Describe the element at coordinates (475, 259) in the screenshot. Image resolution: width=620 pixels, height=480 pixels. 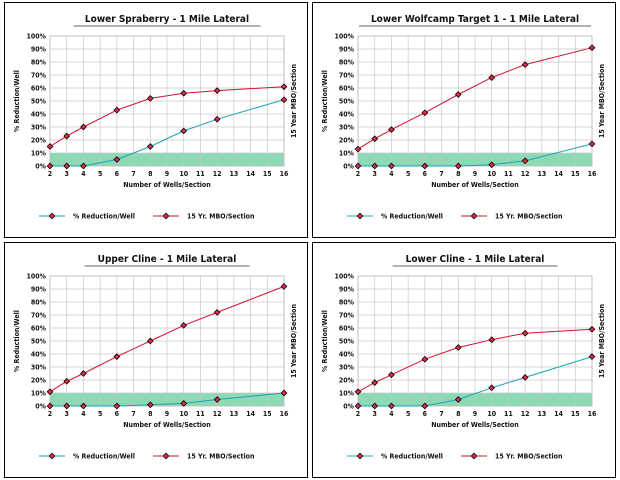
I see `chart-title: Lower Cline - 1 Mile Lateral` at that location.